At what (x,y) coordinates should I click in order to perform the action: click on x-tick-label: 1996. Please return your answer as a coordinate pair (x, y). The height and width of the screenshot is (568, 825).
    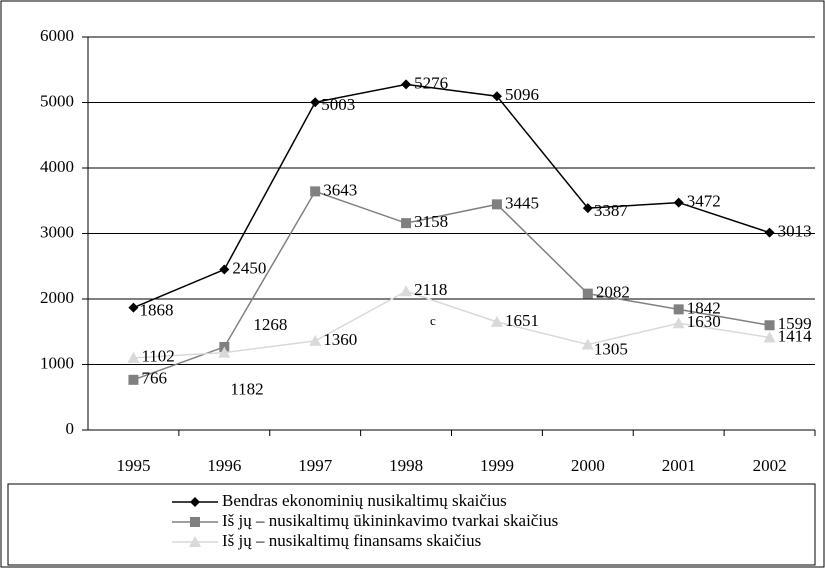
    Looking at the image, I should click on (224, 465).